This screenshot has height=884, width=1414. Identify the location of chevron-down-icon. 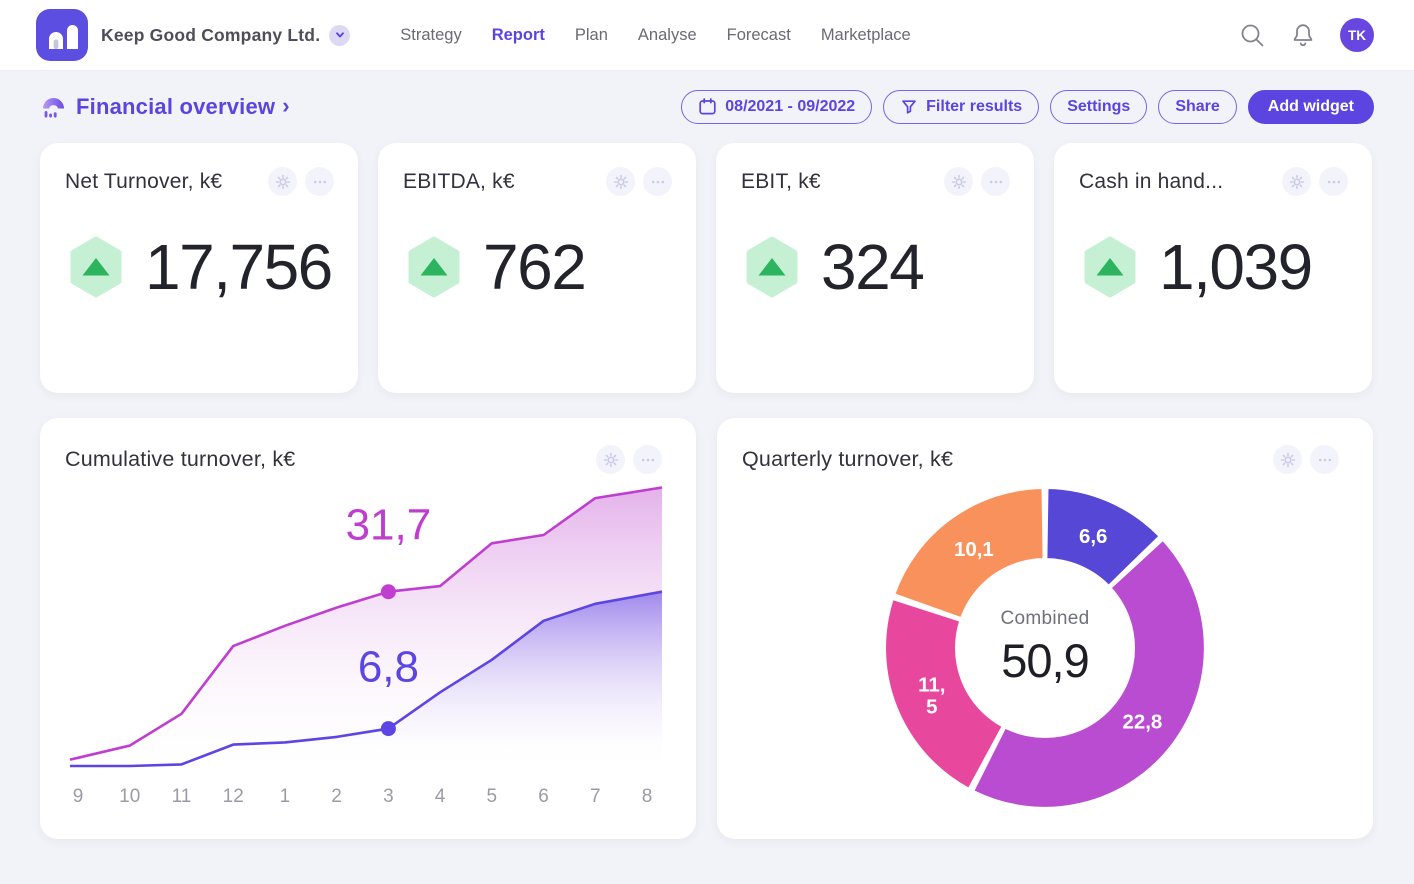
(339, 35).